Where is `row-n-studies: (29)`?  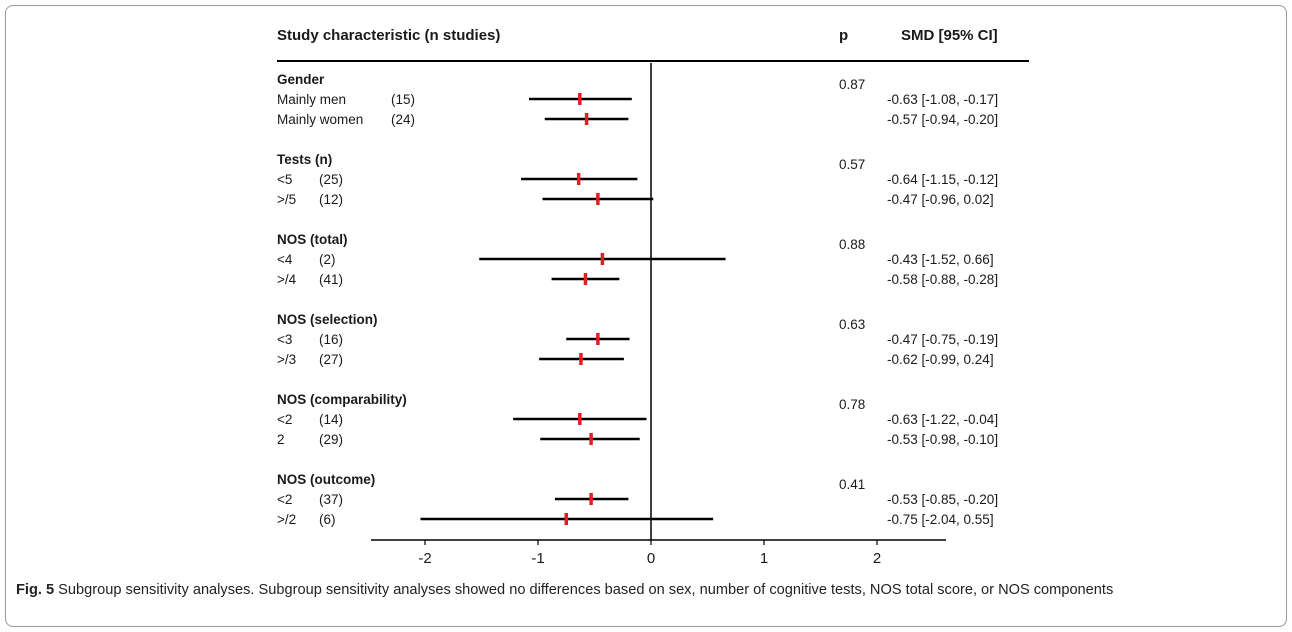 row-n-studies: (29) is located at coordinates (331, 439).